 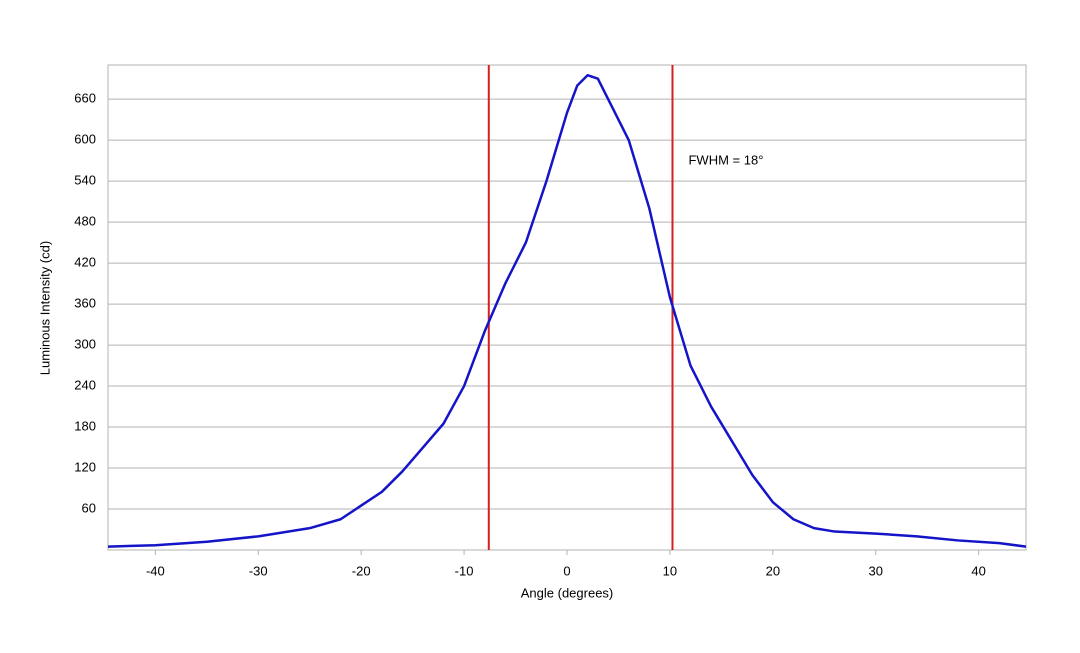 I want to click on annotation: FWHM = 18°, so click(x=725, y=159).